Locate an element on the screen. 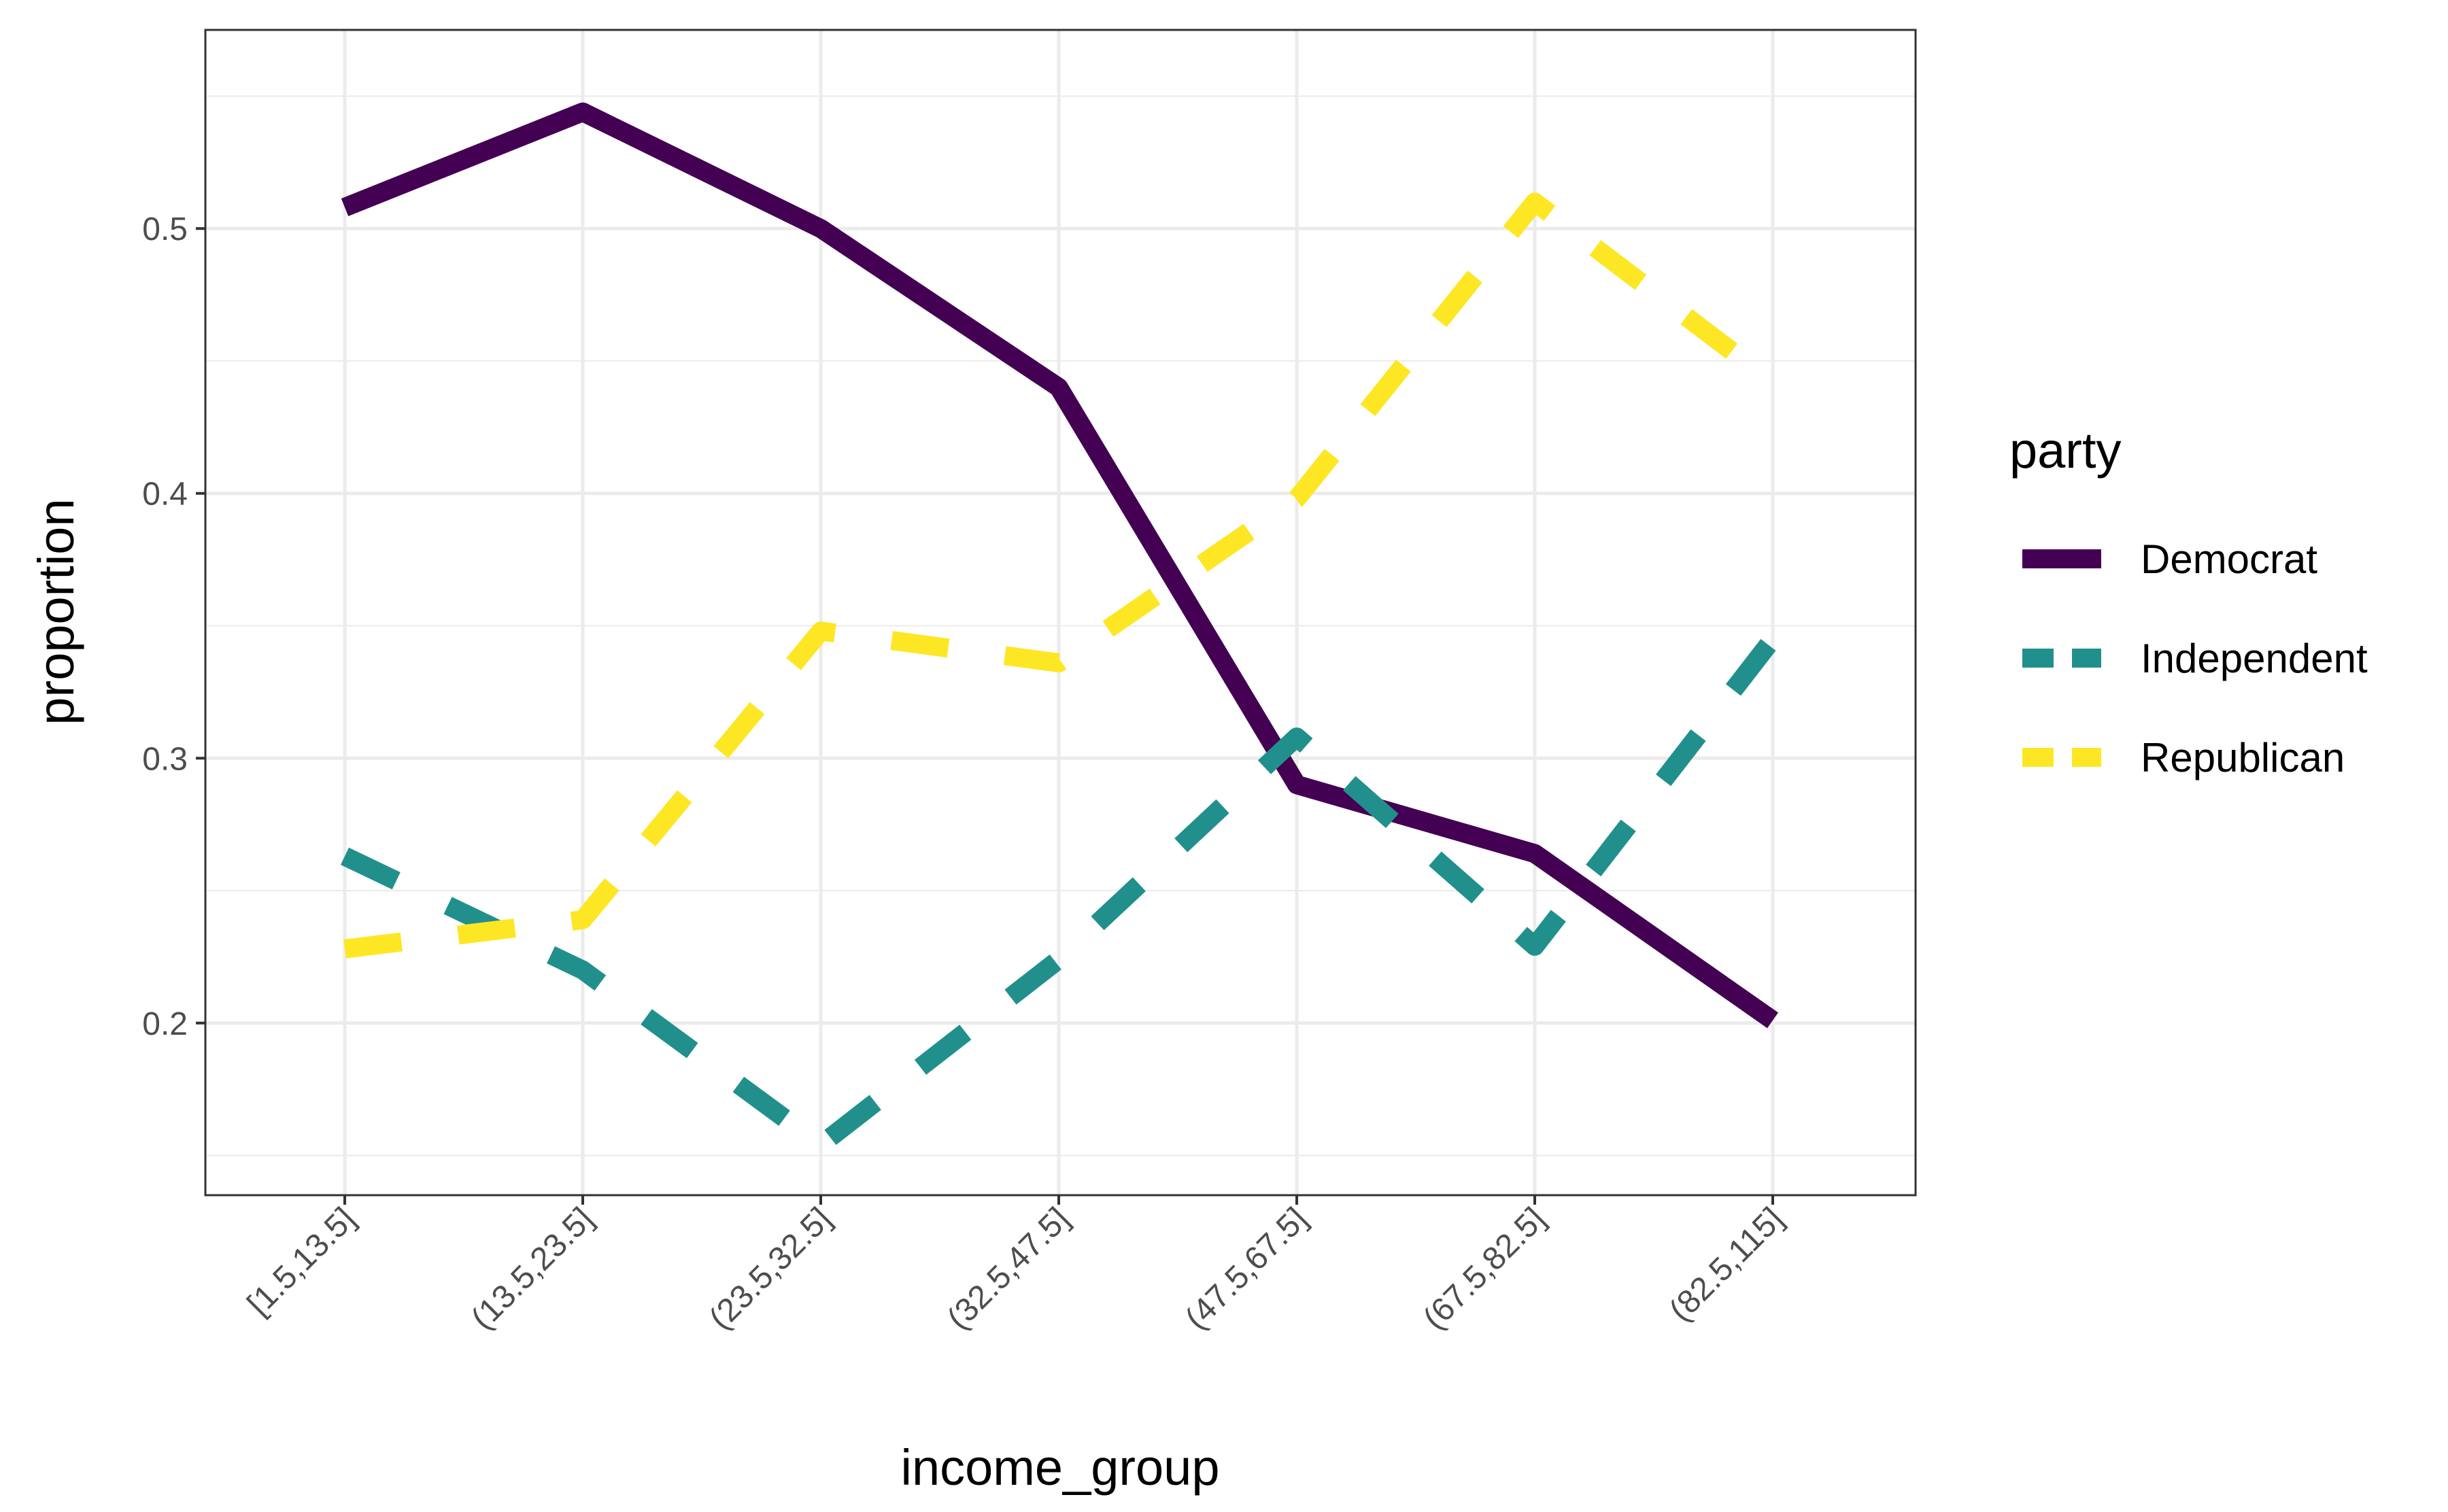 The width and height of the screenshot is (2448, 1512). legend: party Democrat Independent Republican is located at coordinates (2189, 601).